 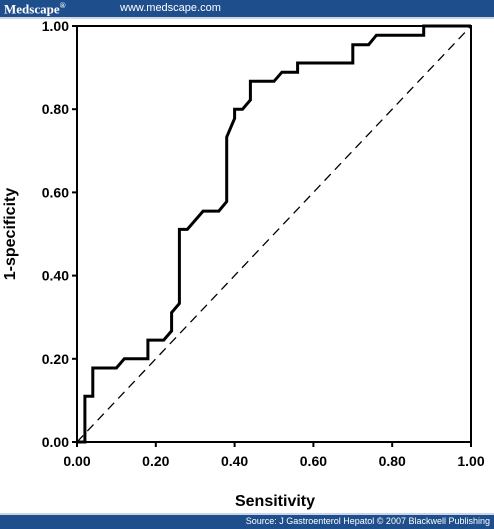 What do you see at coordinates (55, 359) in the screenshot?
I see `y-tick-label: 0.20` at bounding box center [55, 359].